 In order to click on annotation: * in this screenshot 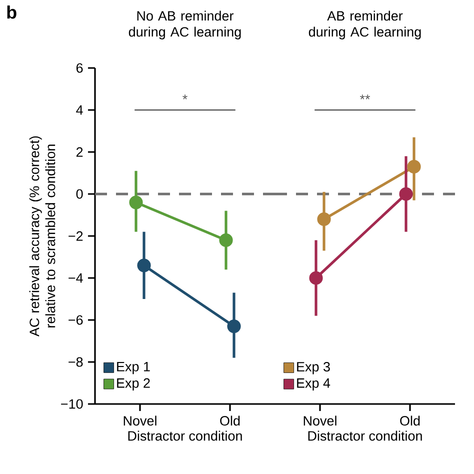, I will do `click(185, 97)`.